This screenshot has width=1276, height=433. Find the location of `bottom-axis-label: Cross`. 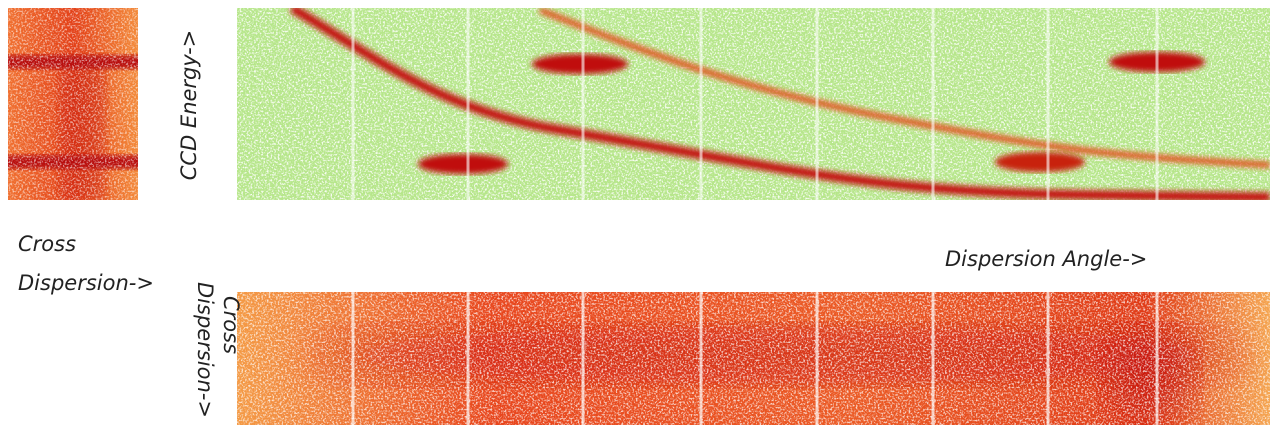

bottom-axis-label: Cross is located at coordinates (231, 325).